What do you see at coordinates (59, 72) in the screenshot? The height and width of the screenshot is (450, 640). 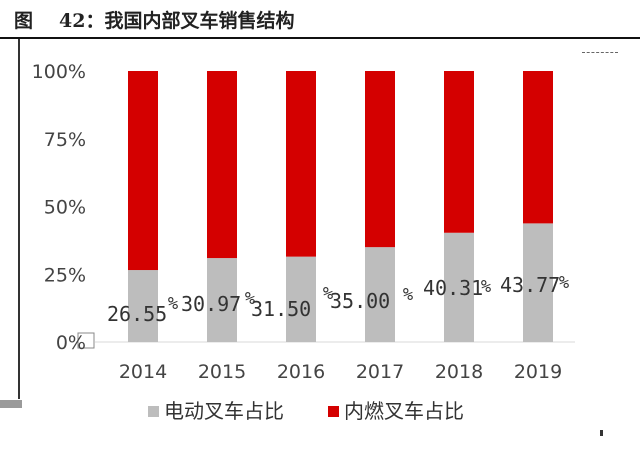 I see `y-tick-label: 100%` at bounding box center [59, 72].